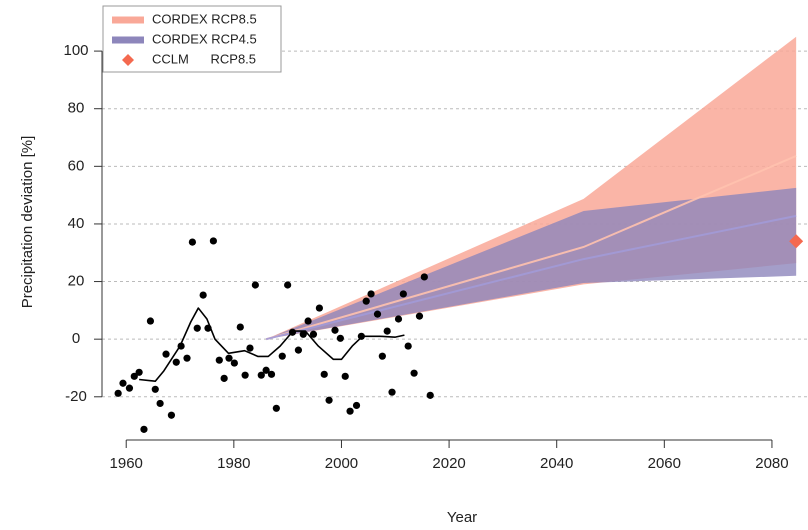  Describe the element at coordinates (76, 396) in the screenshot. I see `y-tick-label: -20` at that location.